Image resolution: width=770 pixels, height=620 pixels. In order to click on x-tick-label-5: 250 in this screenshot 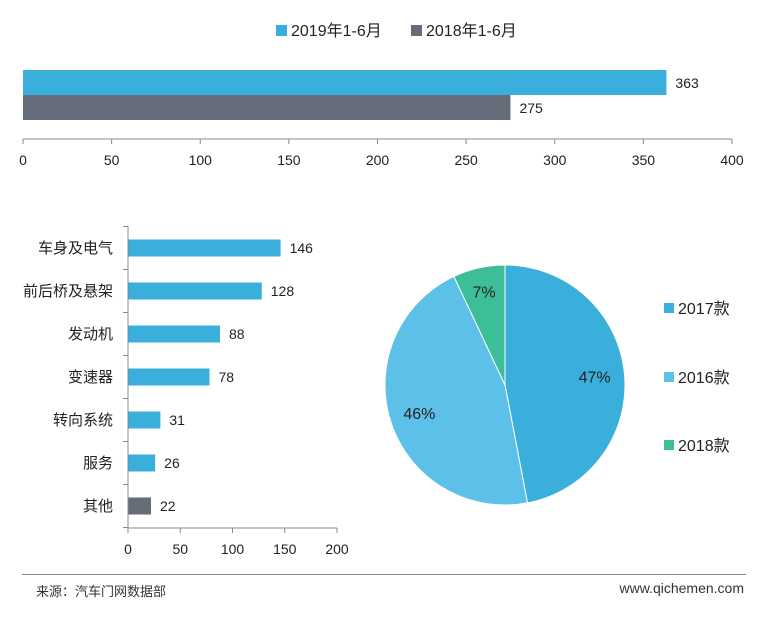, I will do `click(466, 160)`.